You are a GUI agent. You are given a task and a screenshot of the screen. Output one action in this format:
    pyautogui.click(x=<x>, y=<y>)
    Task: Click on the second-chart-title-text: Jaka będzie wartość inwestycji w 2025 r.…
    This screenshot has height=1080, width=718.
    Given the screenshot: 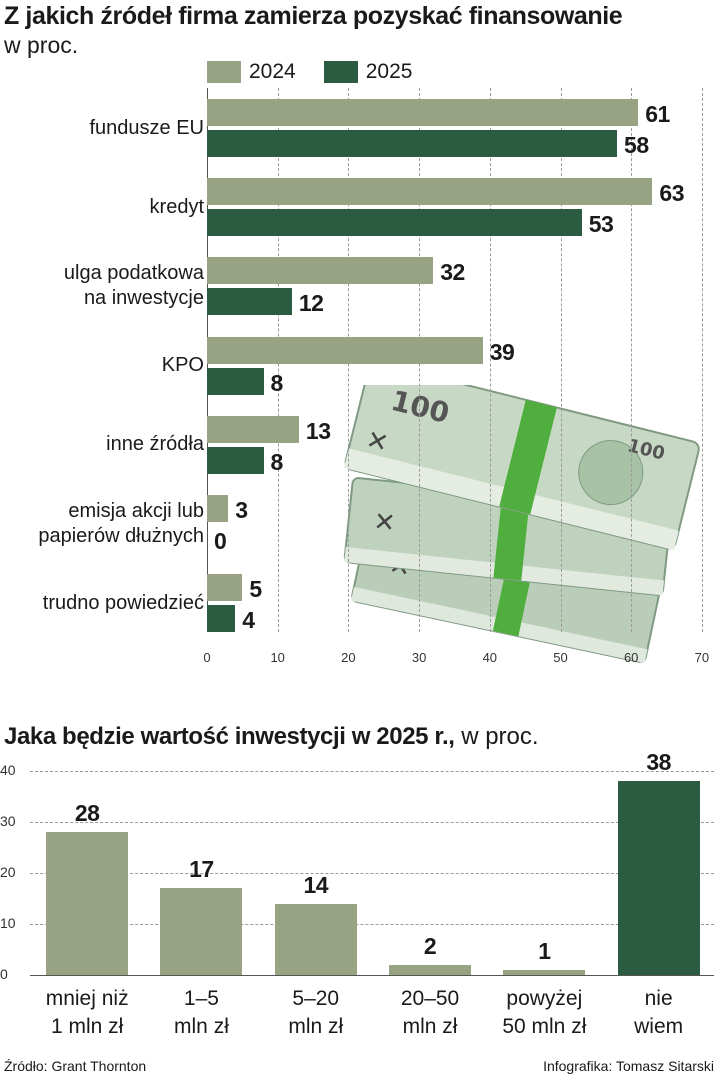 What is the action you would take?
    pyautogui.click(x=229, y=736)
    